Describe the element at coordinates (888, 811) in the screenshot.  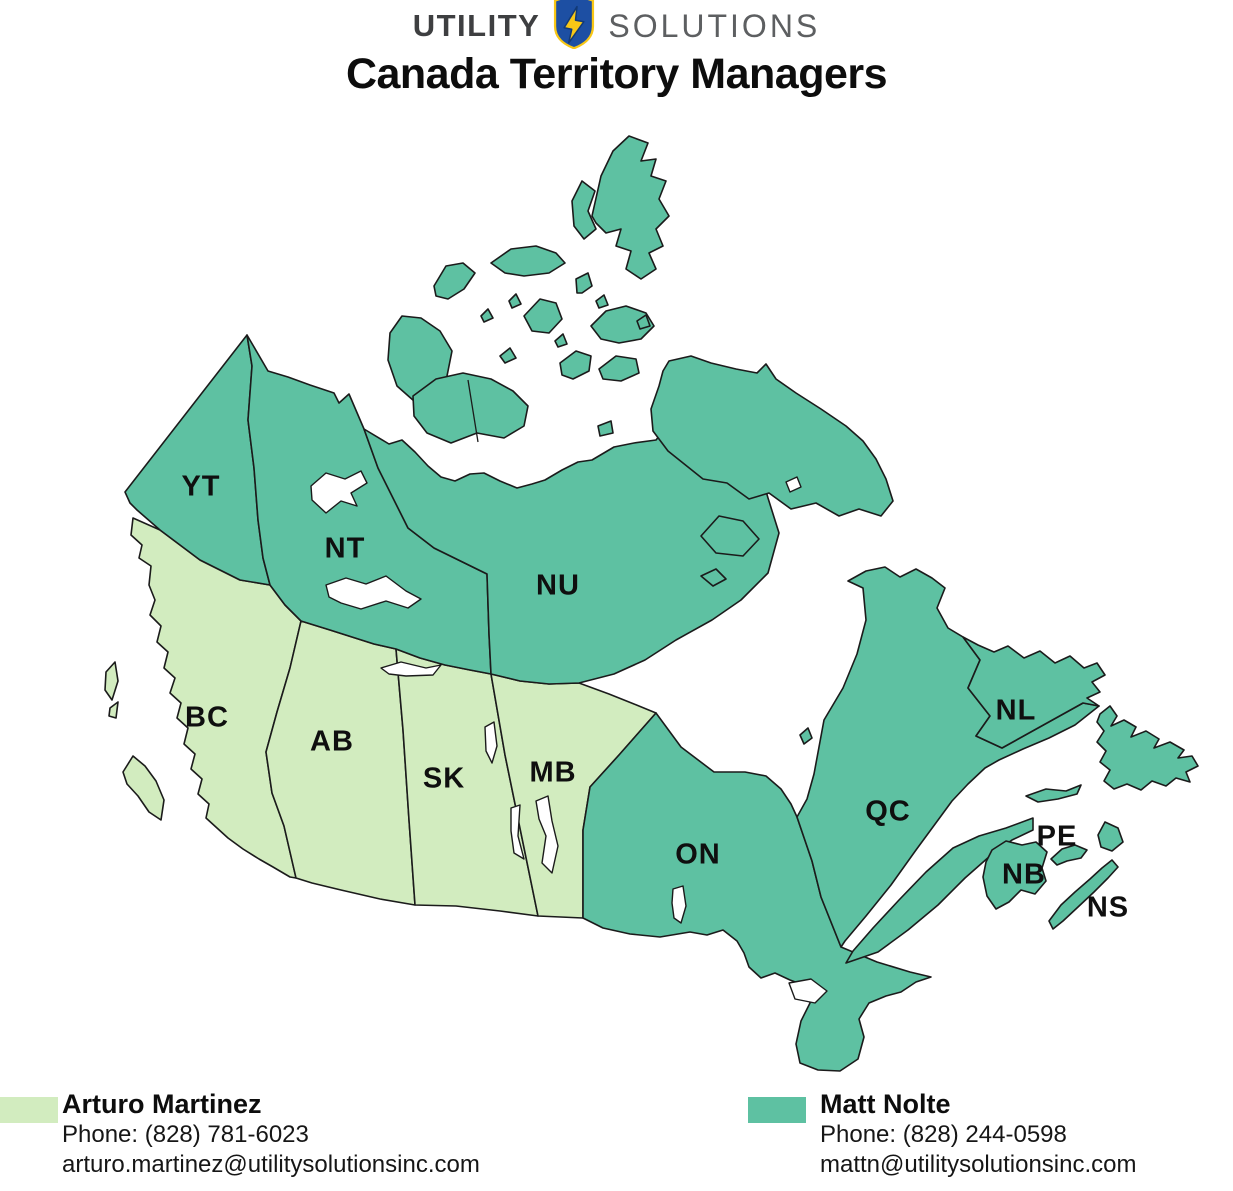
I see `province-label-qc: QC` at that location.